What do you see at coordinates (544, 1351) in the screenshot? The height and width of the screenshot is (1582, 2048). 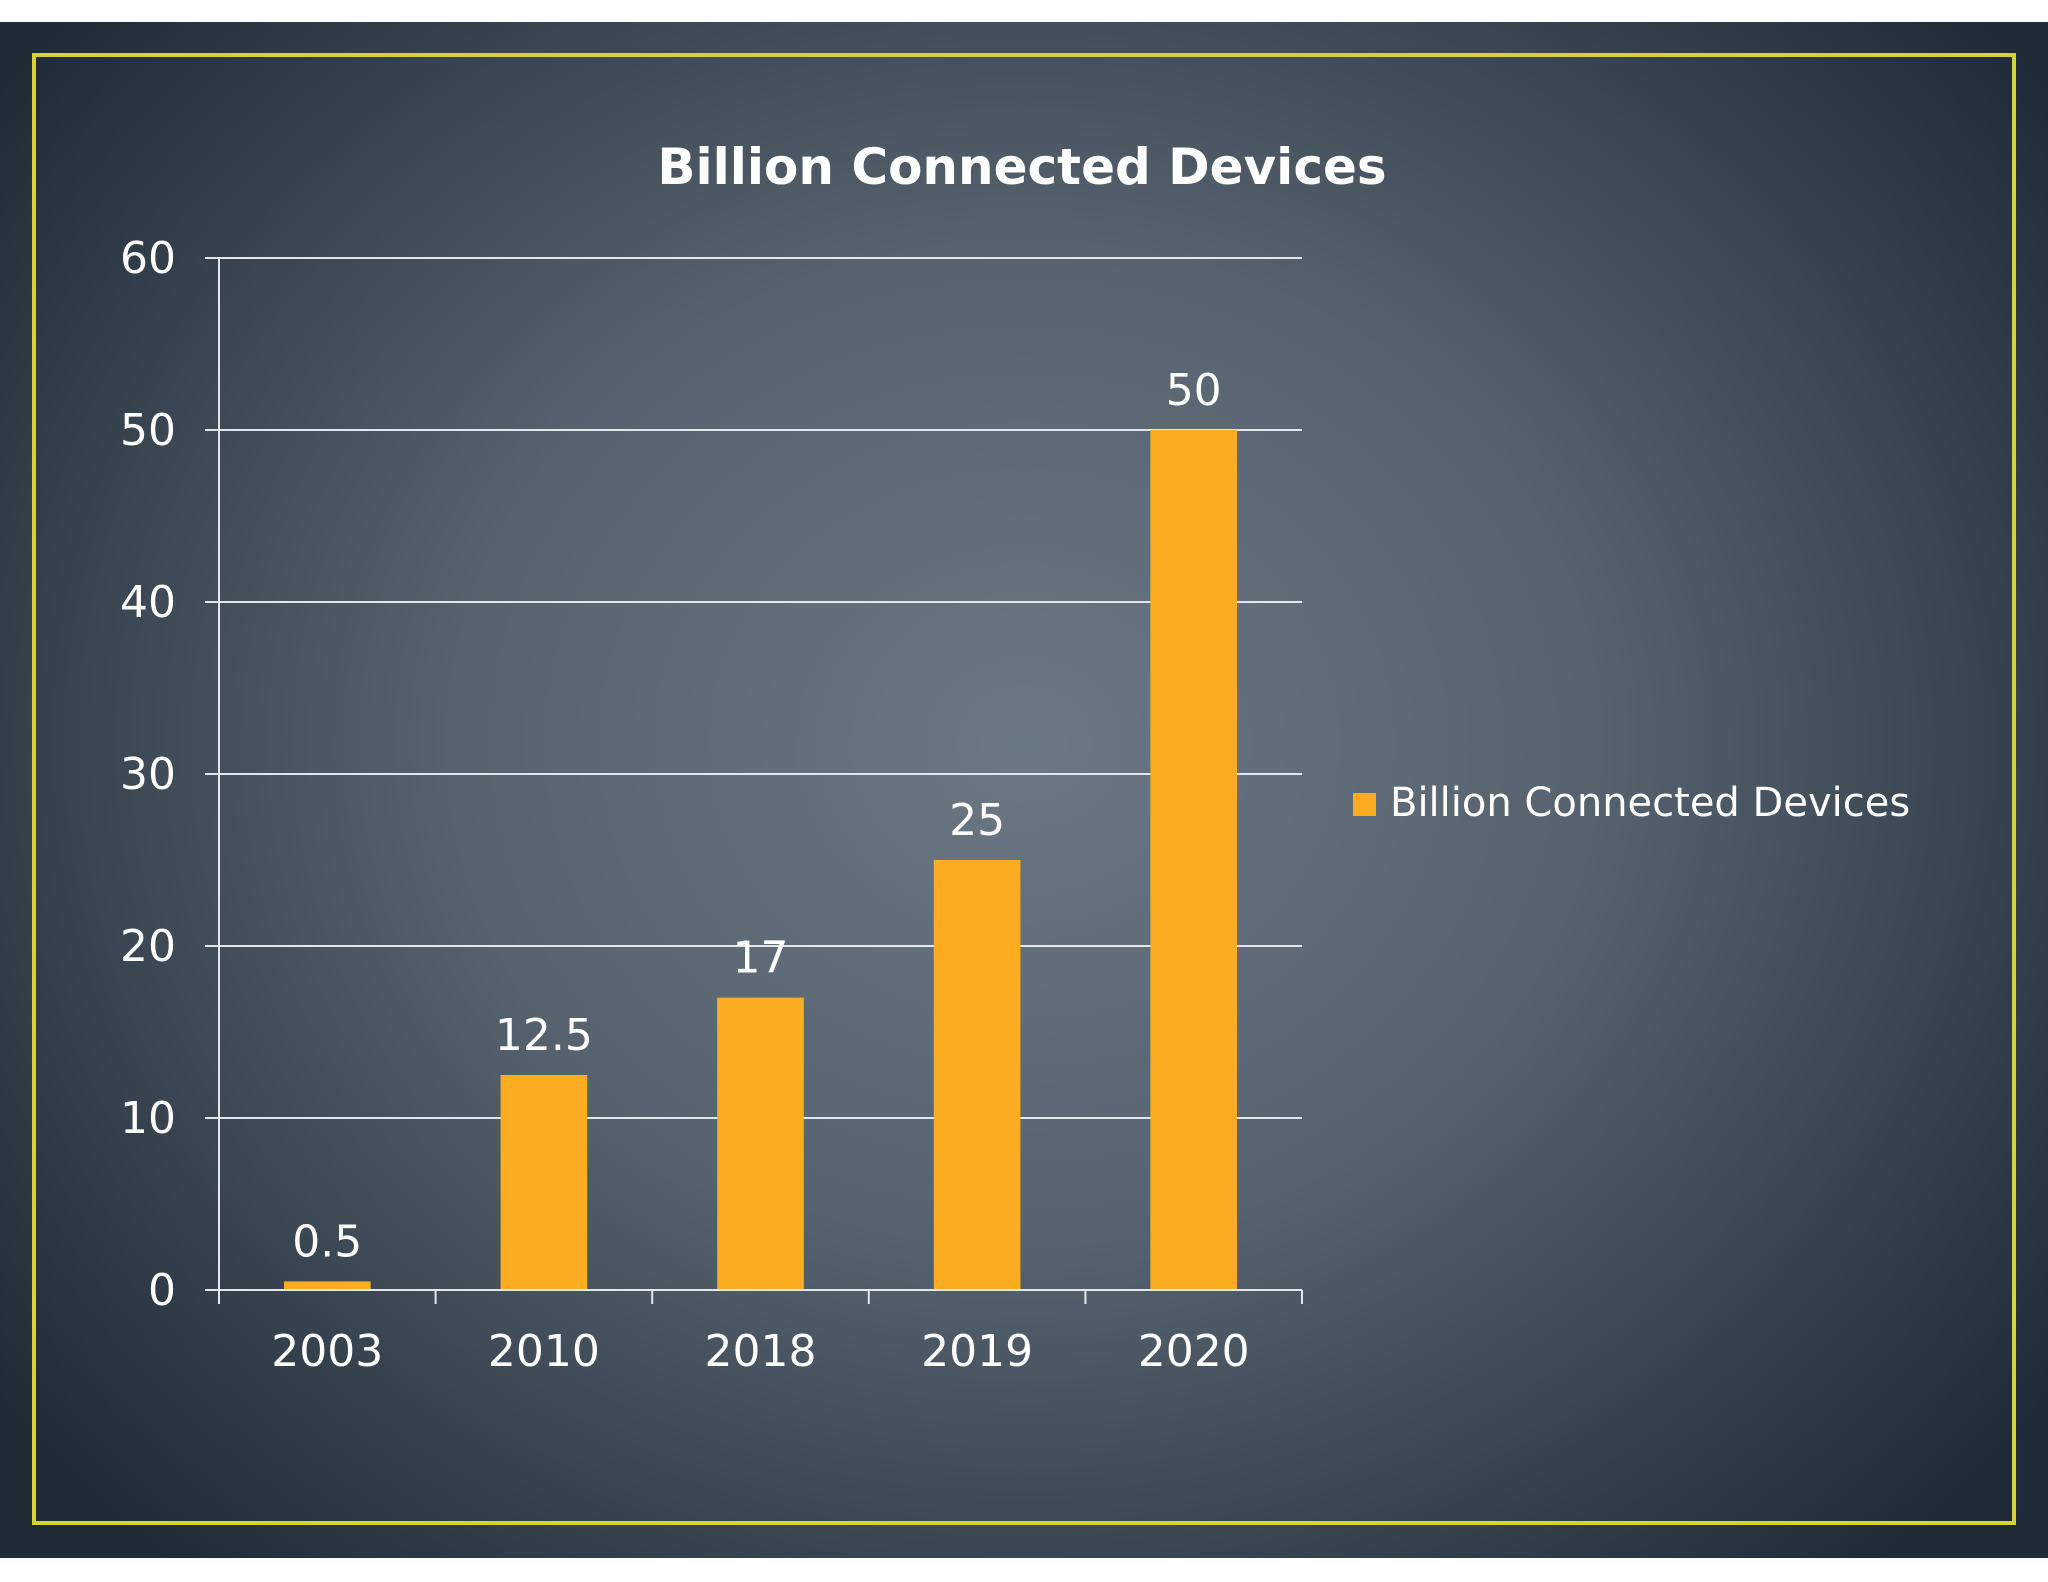 I see `x-tick-label-2010: 2010` at bounding box center [544, 1351].